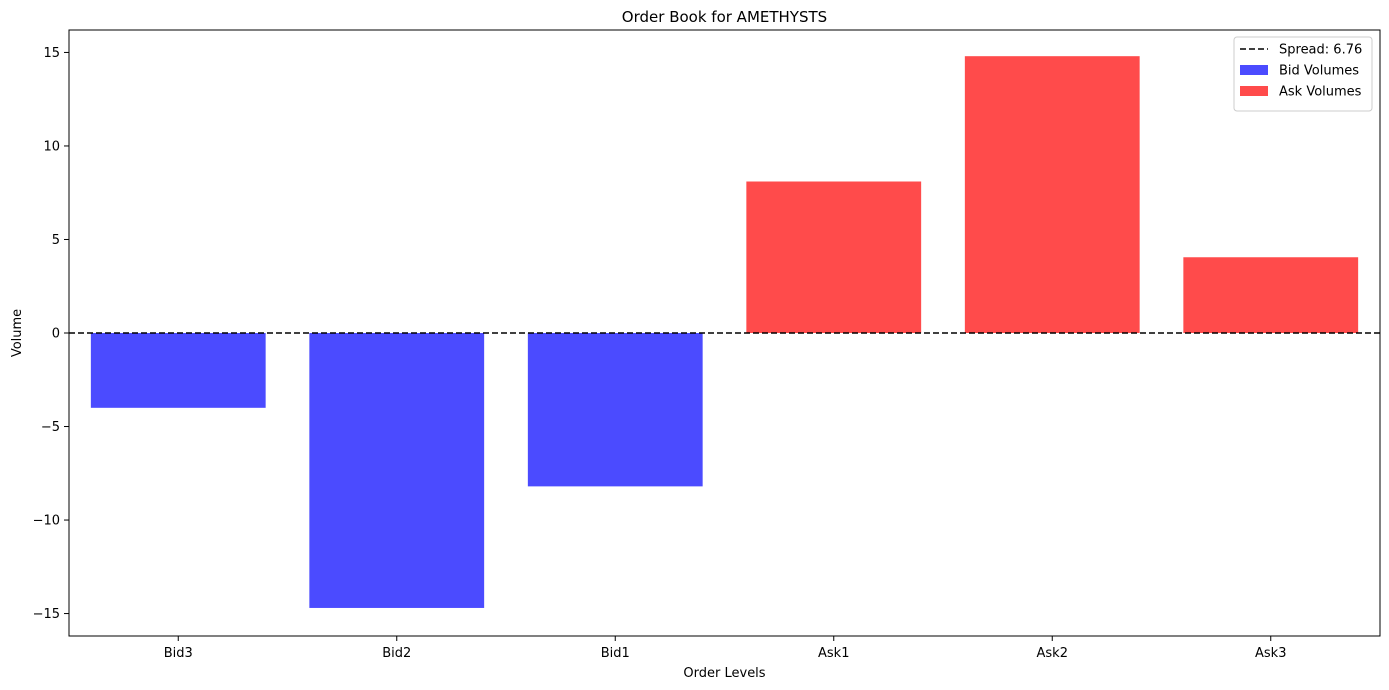 The height and width of the screenshot is (690, 1389). Describe the element at coordinates (725, 648) in the screenshot. I see `x-axis-ticks: Bid3 Bid2 Bid1 Ask1 Ask2 Ask3` at that location.